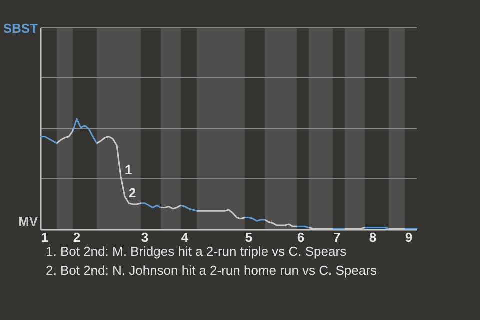 The width and height of the screenshot is (480, 320). I want to click on annotation: 2, so click(132, 193).